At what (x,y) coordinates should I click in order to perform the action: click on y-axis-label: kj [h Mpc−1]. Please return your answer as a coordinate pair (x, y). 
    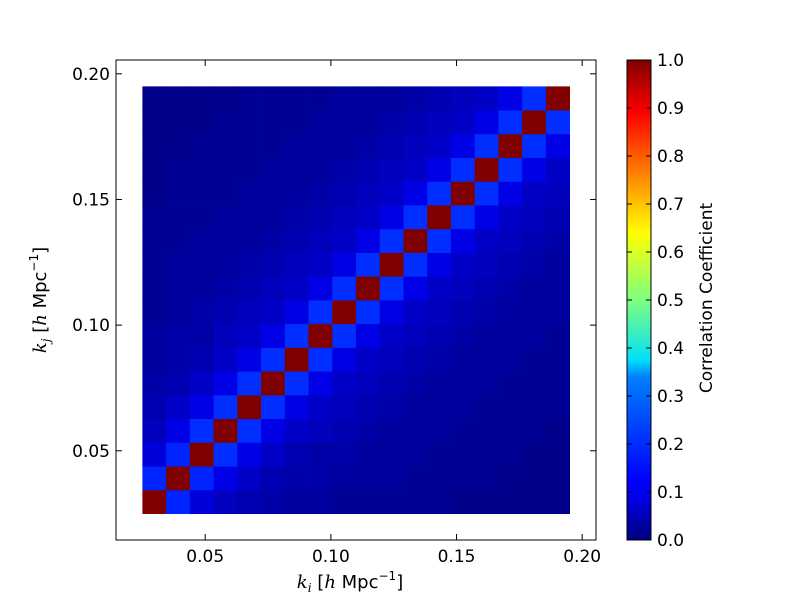
    Looking at the image, I should click on (40, 300).